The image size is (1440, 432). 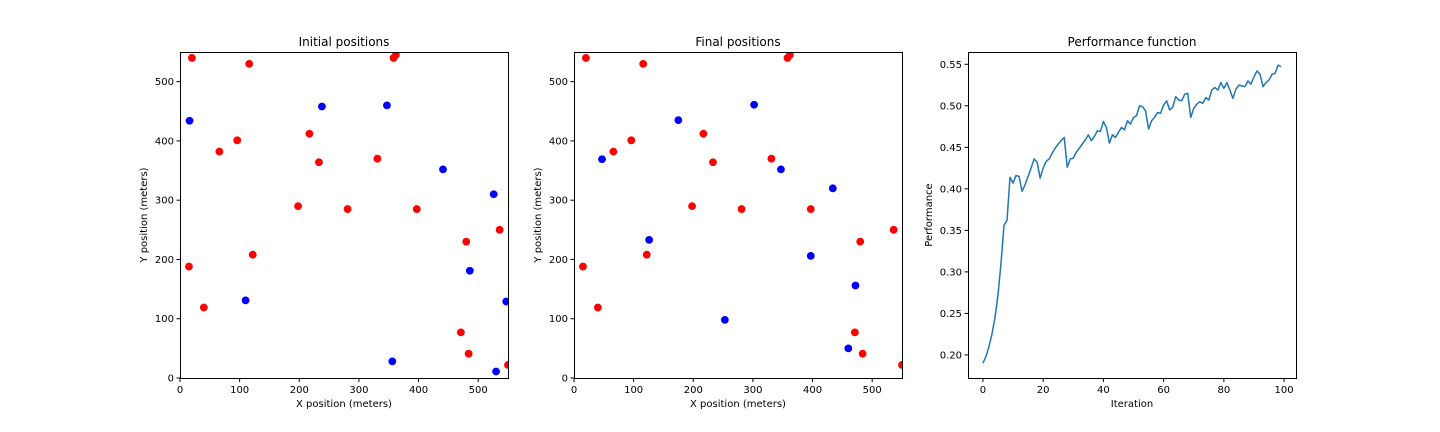 I want to click on x-tick-label: 300, so click(x=358, y=390).